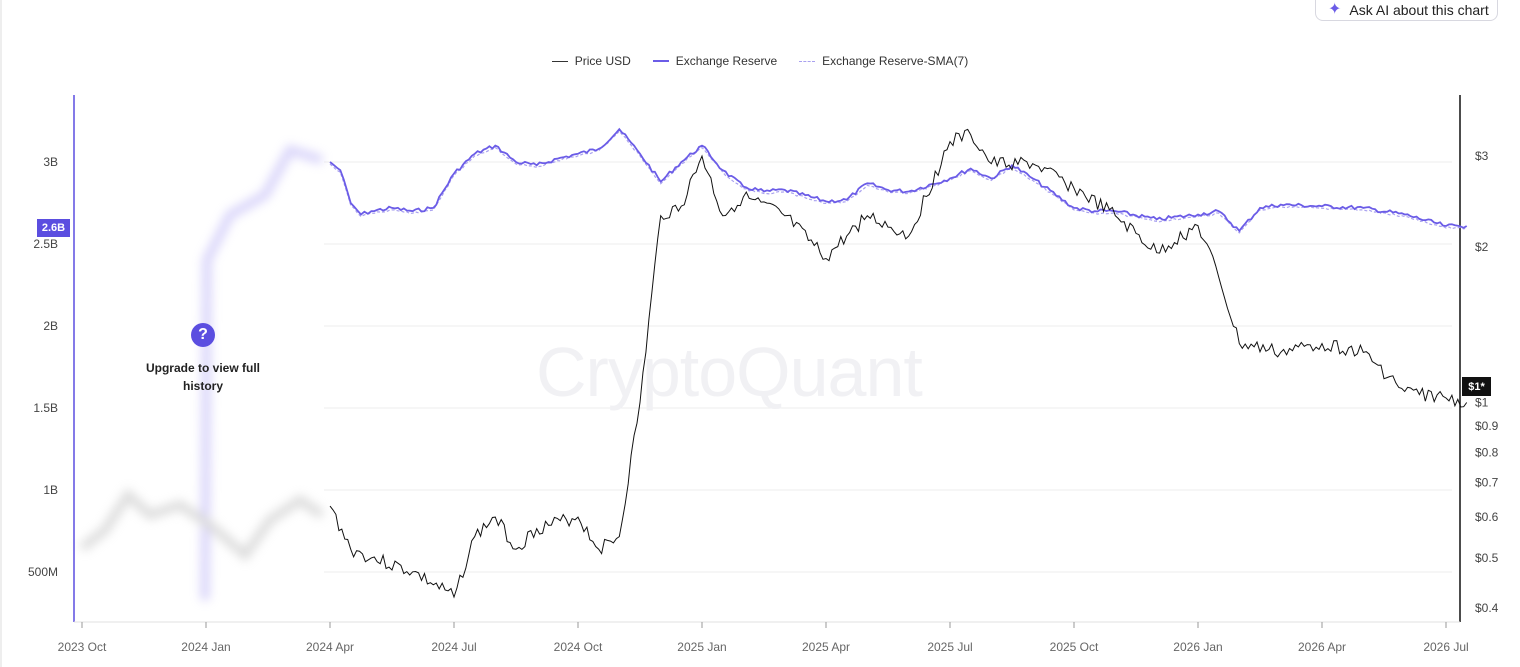 This screenshot has height=667, width=1520. Describe the element at coordinates (202, 377) in the screenshot. I see `upgrade-text: Upgrade to view full history` at that location.